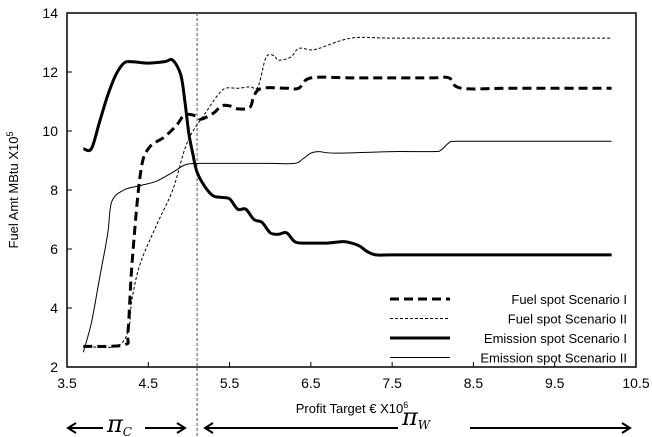 Image resolution: width=652 pixels, height=437 pixels. Describe the element at coordinates (54, 190) in the screenshot. I see `y-tick-label: 8` at that location.